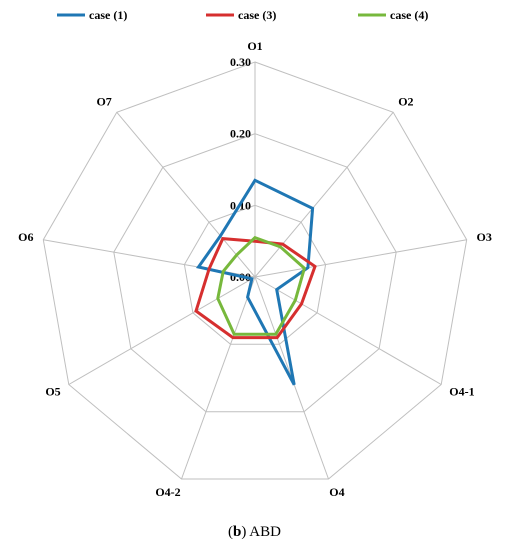 This screenshot has width=509, height=550. Describe the element at coordinates (484, 237) in the screenshot. I see `axis-label-O3: O3` at that location.